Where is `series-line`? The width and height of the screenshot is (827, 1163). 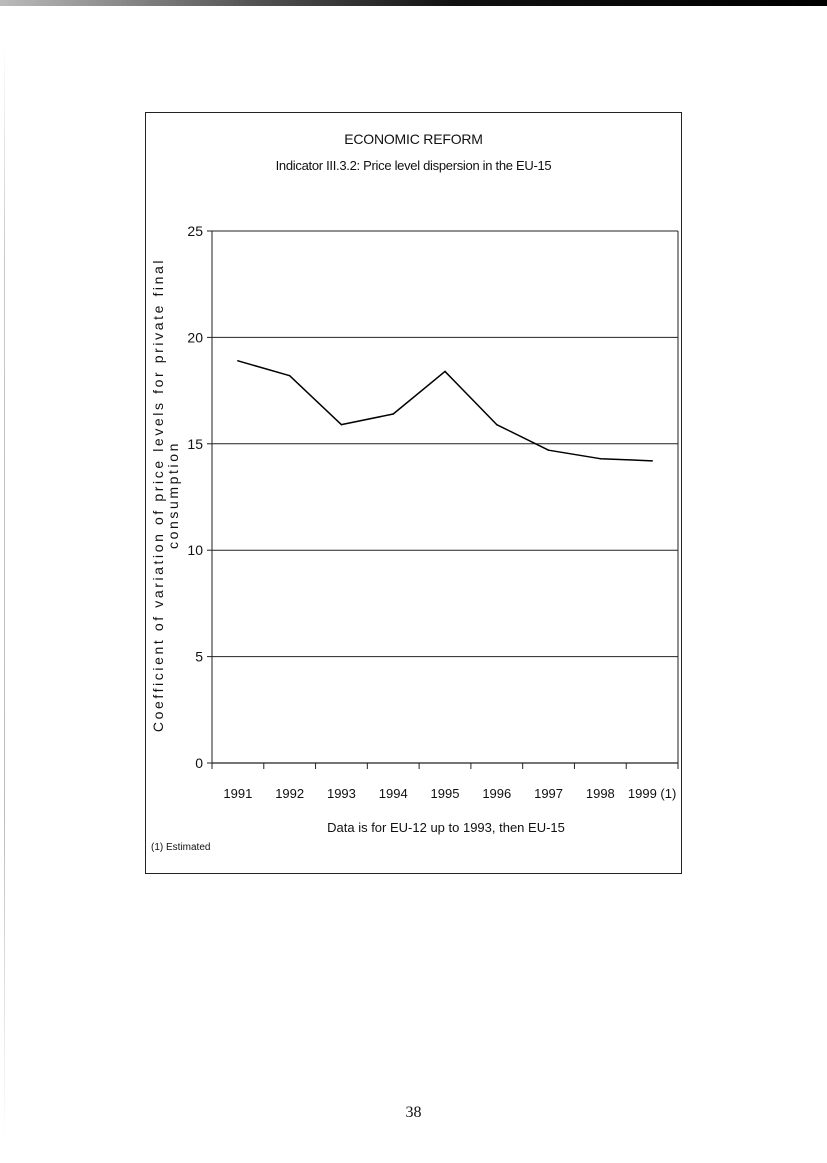
series-line is located at coordinates (445, 411).